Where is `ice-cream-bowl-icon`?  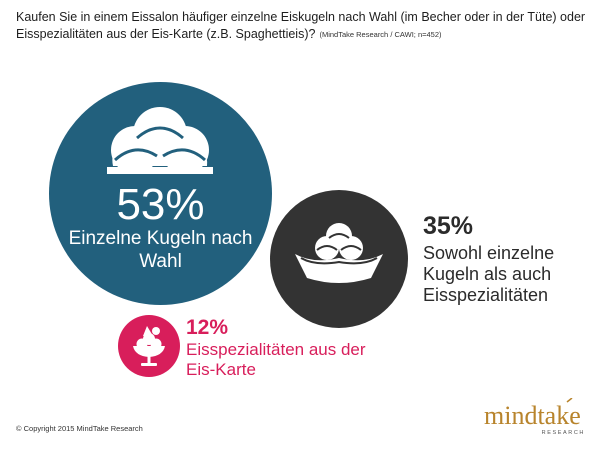
ice-cream-bowl-icon is located at coordinates (339, 253).